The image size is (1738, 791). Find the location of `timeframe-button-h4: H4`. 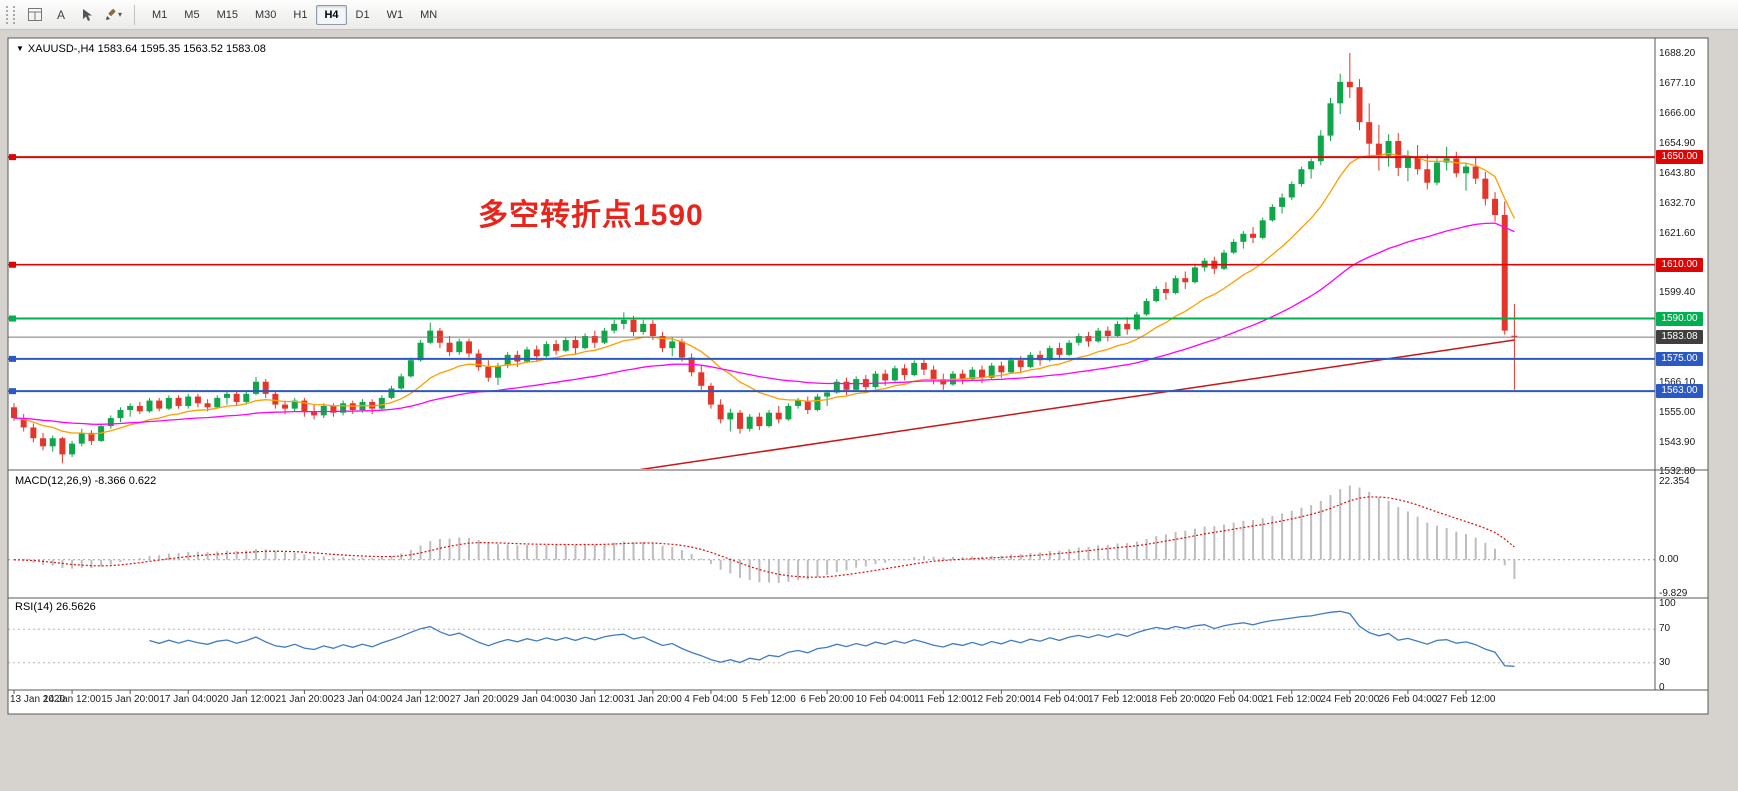

timeframe-button-h4: H4 is located at coordinates (331, 14).